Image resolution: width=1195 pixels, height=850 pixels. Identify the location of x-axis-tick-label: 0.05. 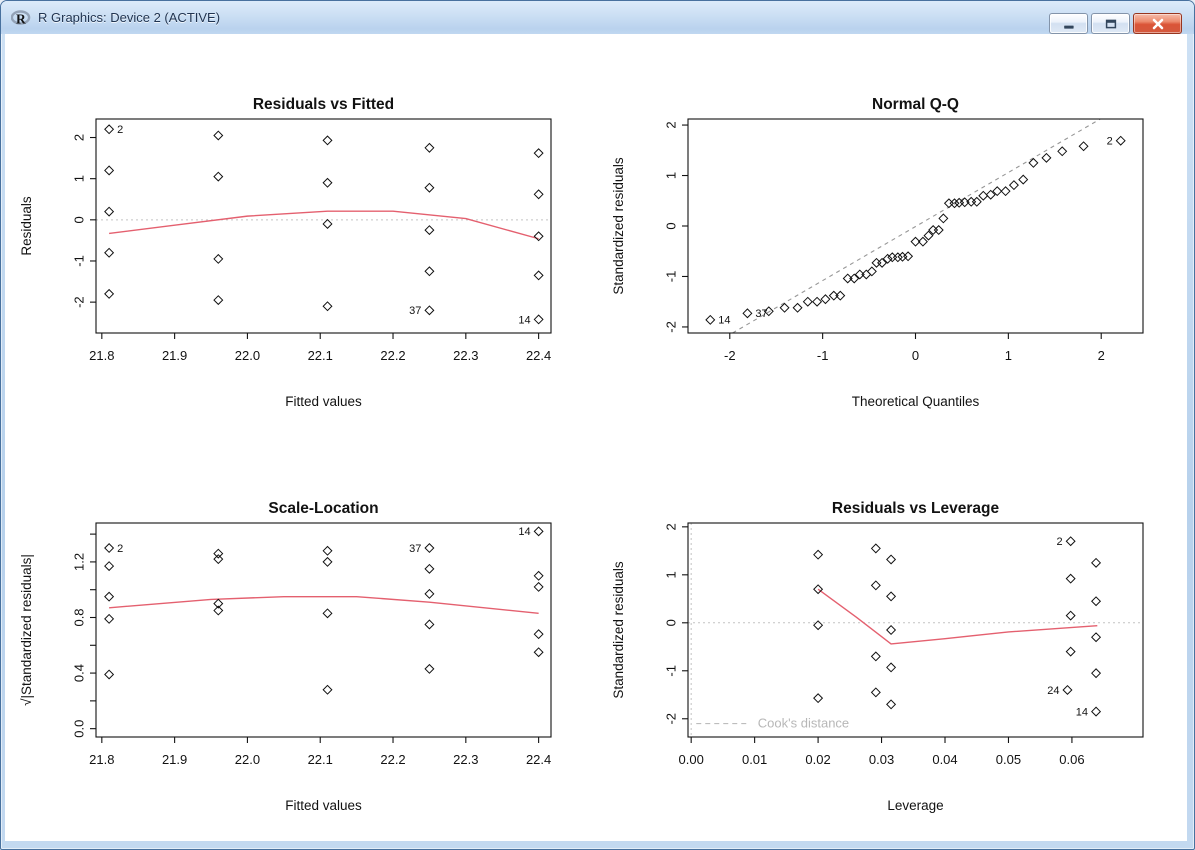
(1008, 759).